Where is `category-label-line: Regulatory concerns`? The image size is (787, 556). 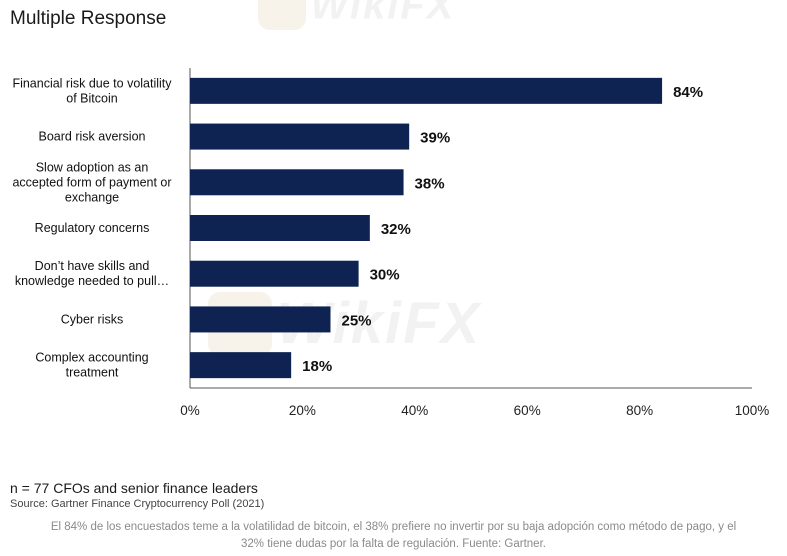
category-label-line: Regulatory concerns is located at coordinates (92, 228).